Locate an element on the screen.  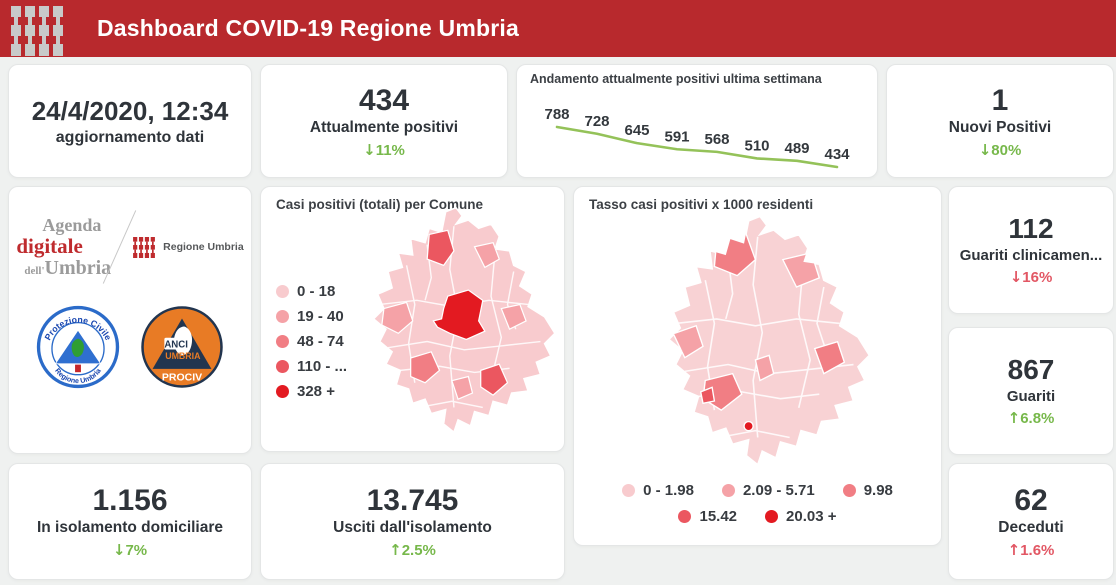
trend-percent: 80% is located at coordinates (1006, 150).